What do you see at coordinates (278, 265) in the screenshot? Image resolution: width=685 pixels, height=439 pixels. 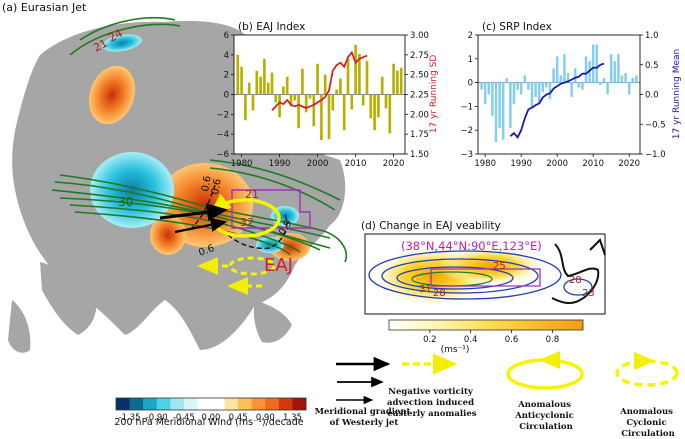 I see `eaj-label: EAJ` at bounding box center [278, 265].